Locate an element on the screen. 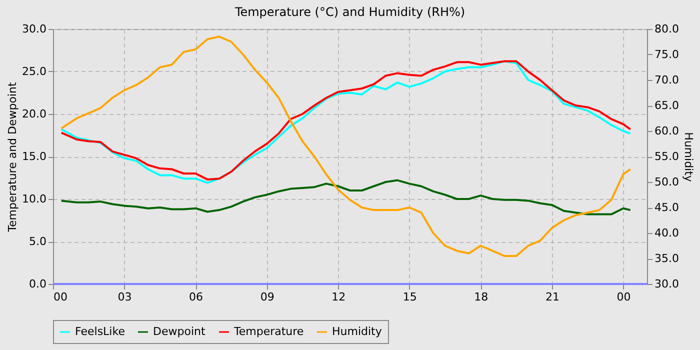  y2-tick-label: 60.0 is located at coordinates (666, 131).